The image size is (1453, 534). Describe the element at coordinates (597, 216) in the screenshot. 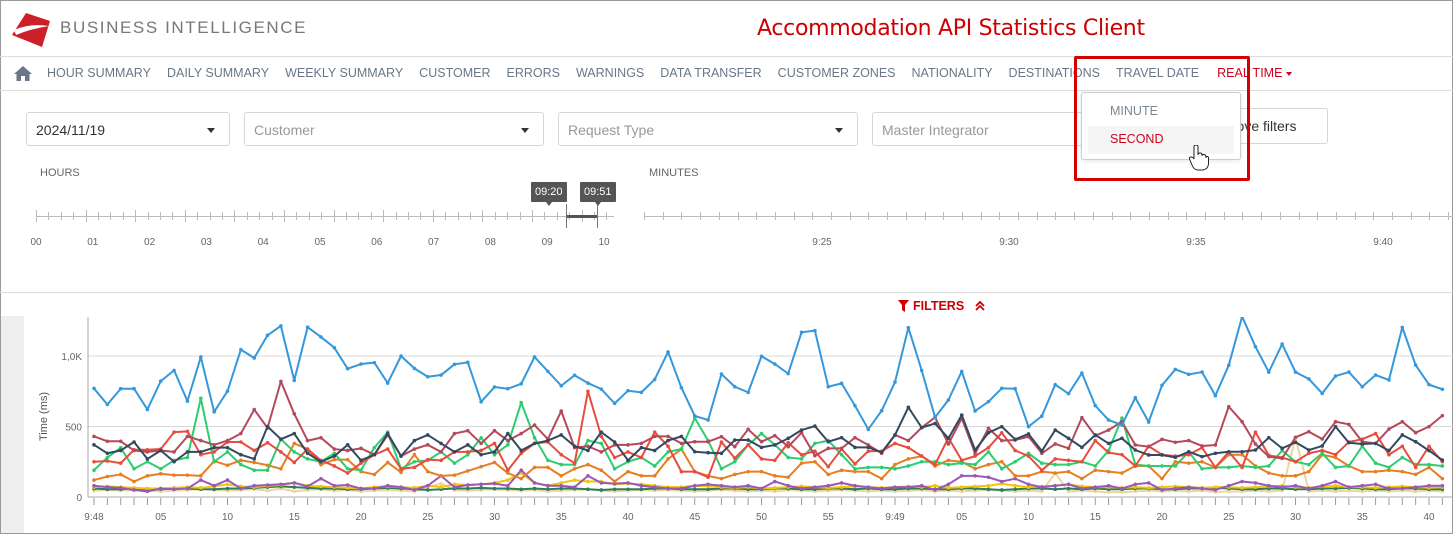

I see `range-end-handle` at that location.